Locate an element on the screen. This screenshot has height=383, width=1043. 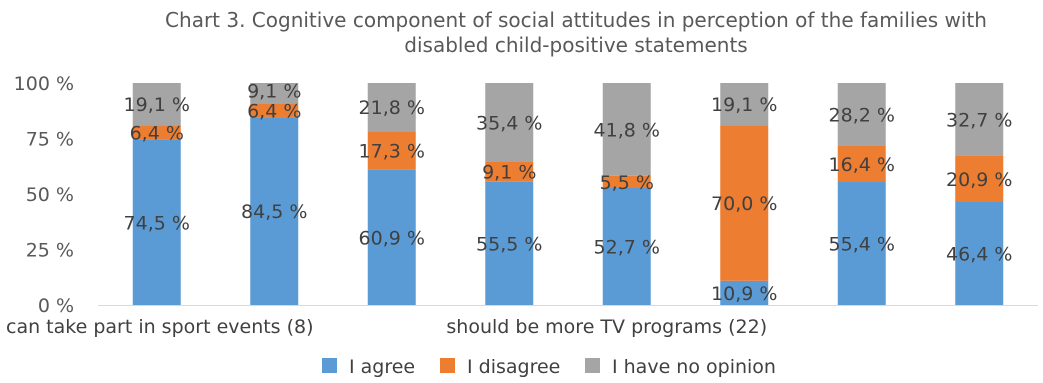
data-label: 17,3 % is located at coordinates (392, 152).